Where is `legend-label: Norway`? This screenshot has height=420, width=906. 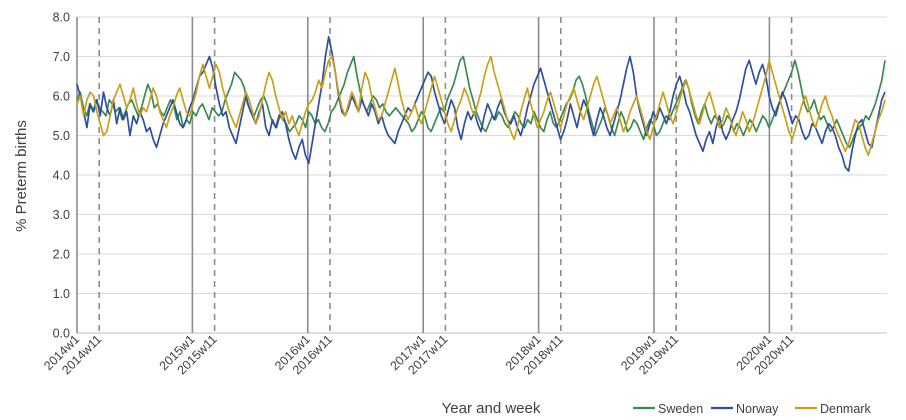 legend-label: Norway is located at coordinates (757, 409).